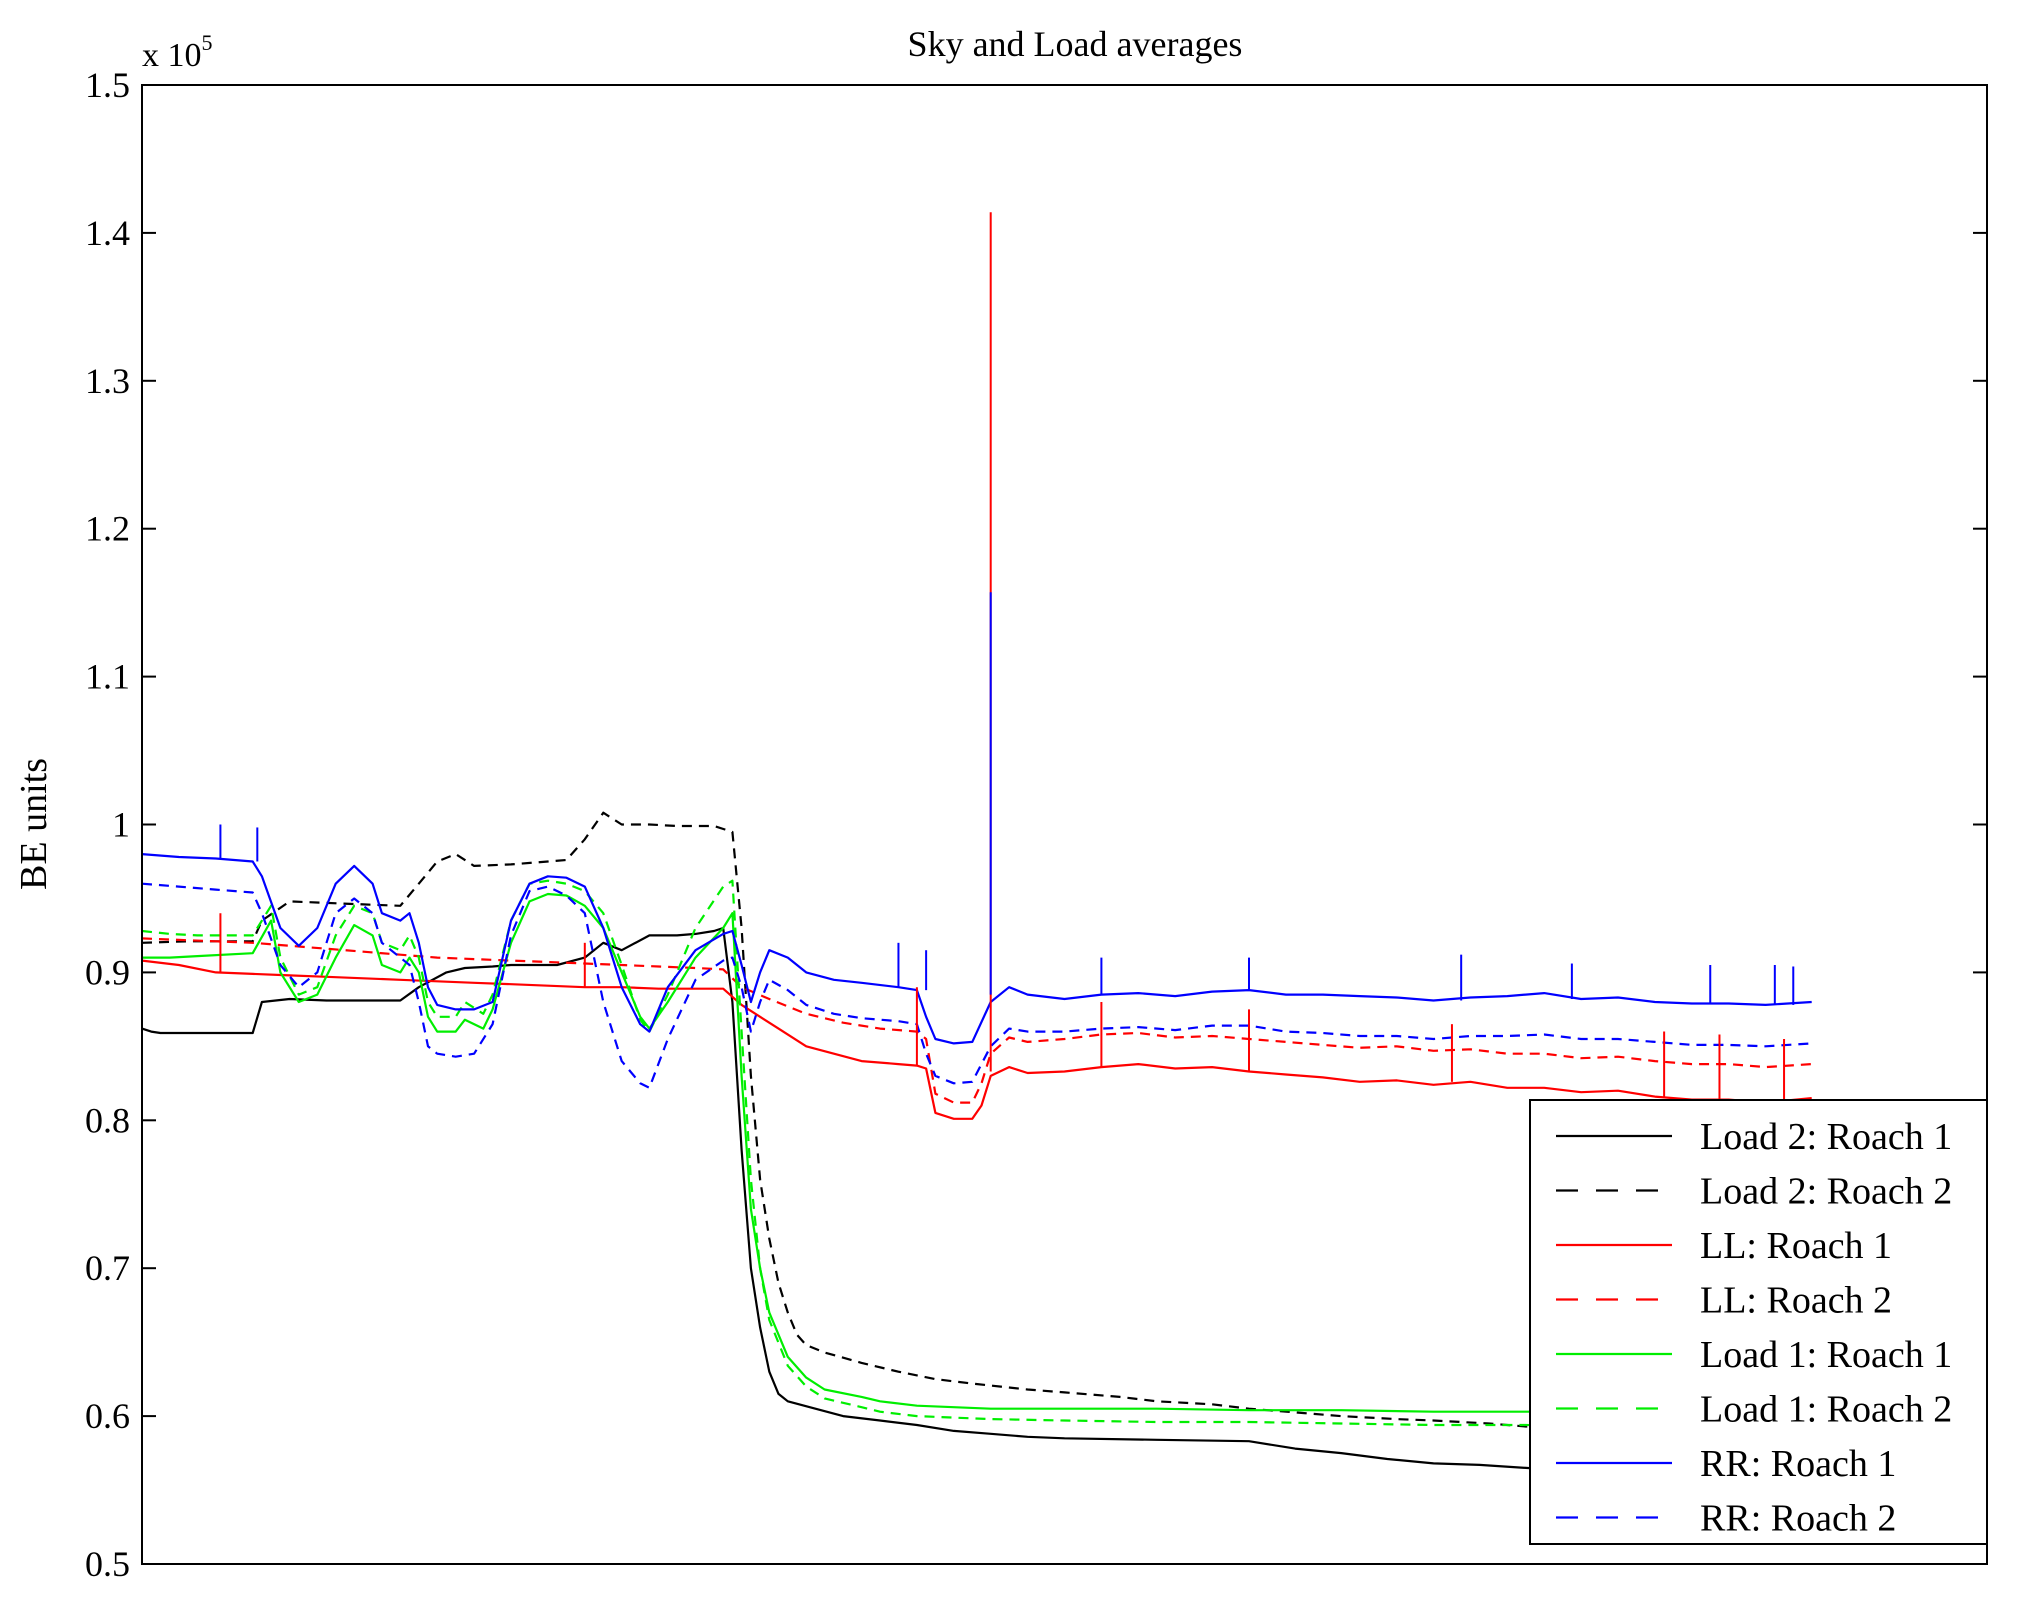  I want to click on legend-label-load-1-roach-1: Load 1: Roach 1, so click(1826, 1355).